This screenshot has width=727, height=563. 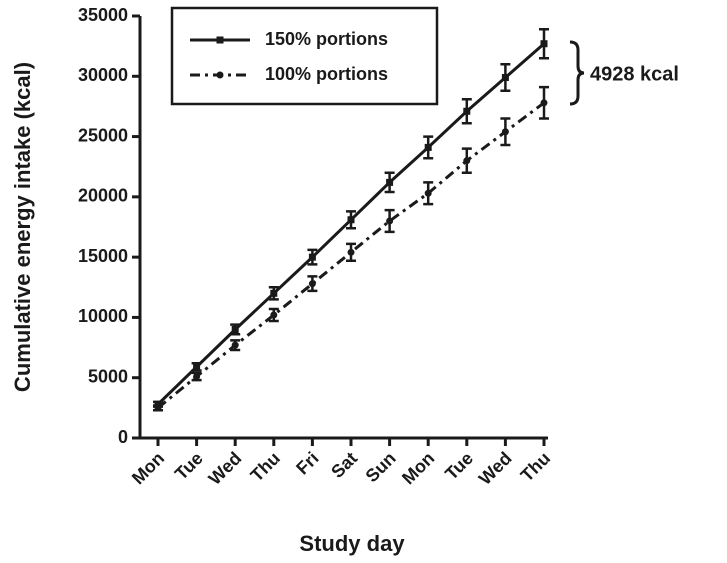 I want to click on y-tick-label: 20000, so click(x=103, y=196).